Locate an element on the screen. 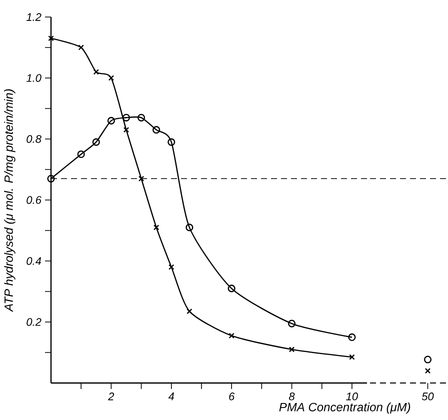 This screenshot has height=420, width=448. x-tick-label: 2 is located at coordinates (111, 396).